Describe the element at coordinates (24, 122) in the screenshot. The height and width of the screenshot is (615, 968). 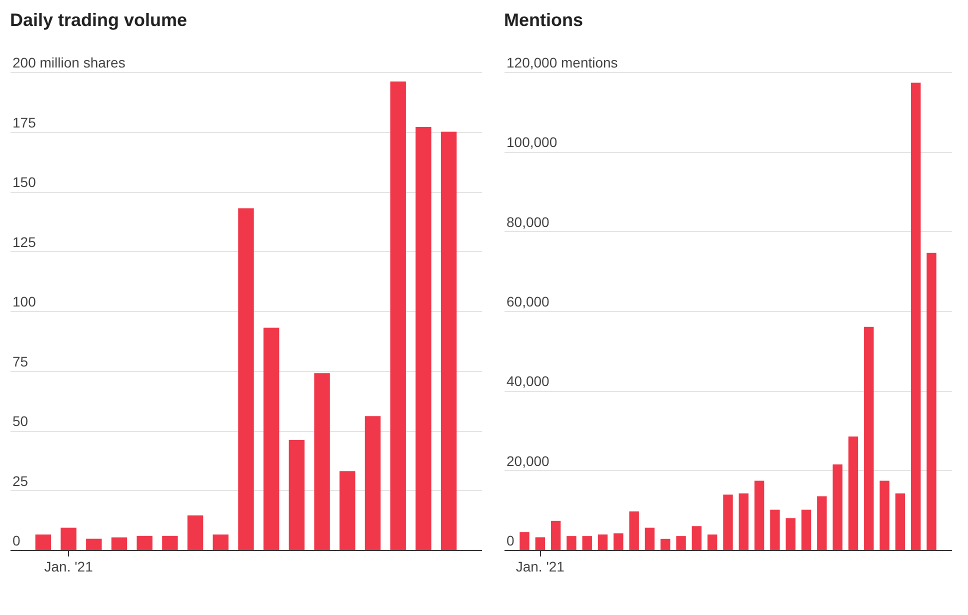
I see `y-tick-label: 175` at that location.